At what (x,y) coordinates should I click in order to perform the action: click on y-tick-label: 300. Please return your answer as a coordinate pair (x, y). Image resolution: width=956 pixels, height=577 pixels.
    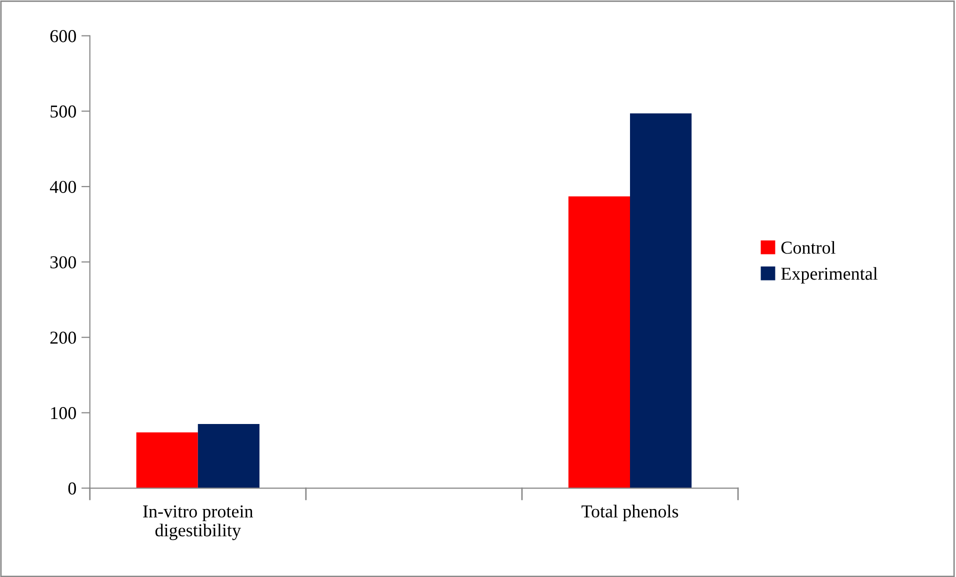
    Looking at the image, I should click on (63, 262).